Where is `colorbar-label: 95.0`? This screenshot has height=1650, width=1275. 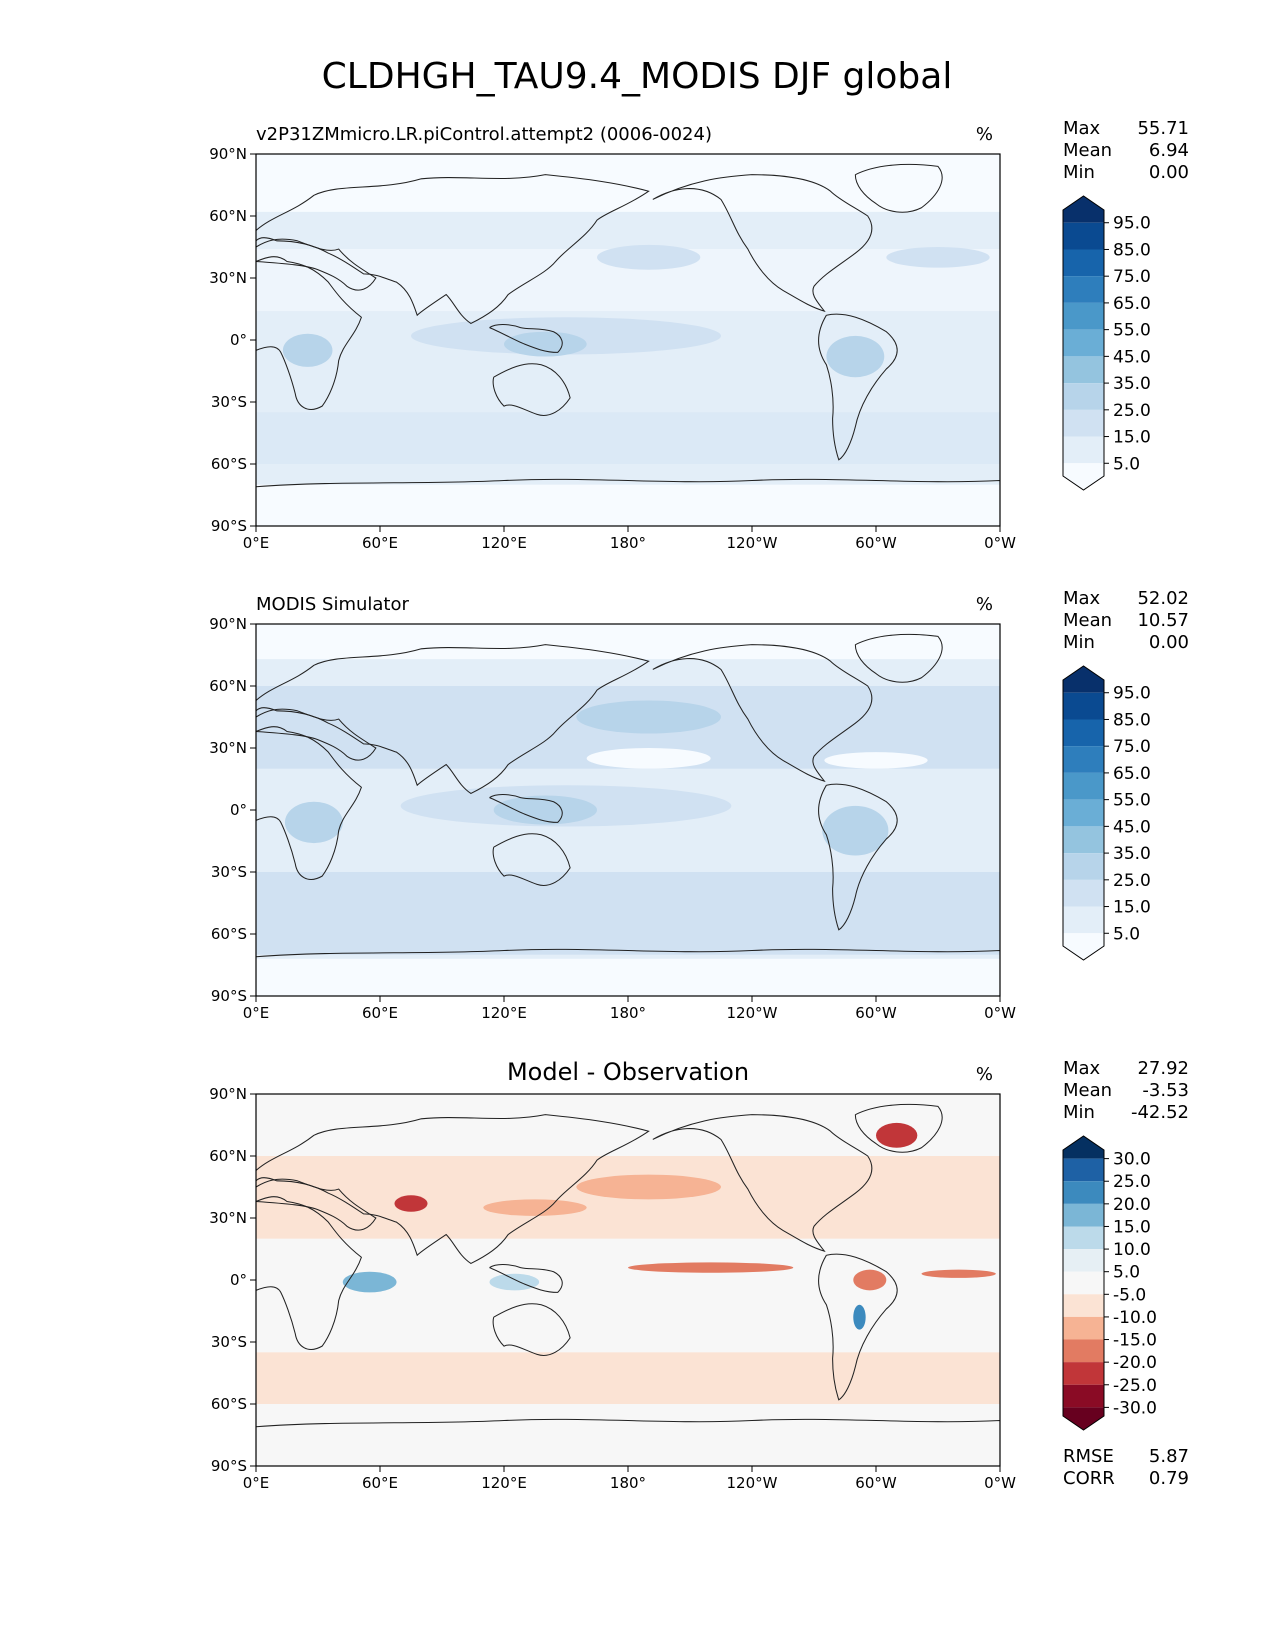
colorbar-label: 95.0 is located at coordinates (1132, 694).